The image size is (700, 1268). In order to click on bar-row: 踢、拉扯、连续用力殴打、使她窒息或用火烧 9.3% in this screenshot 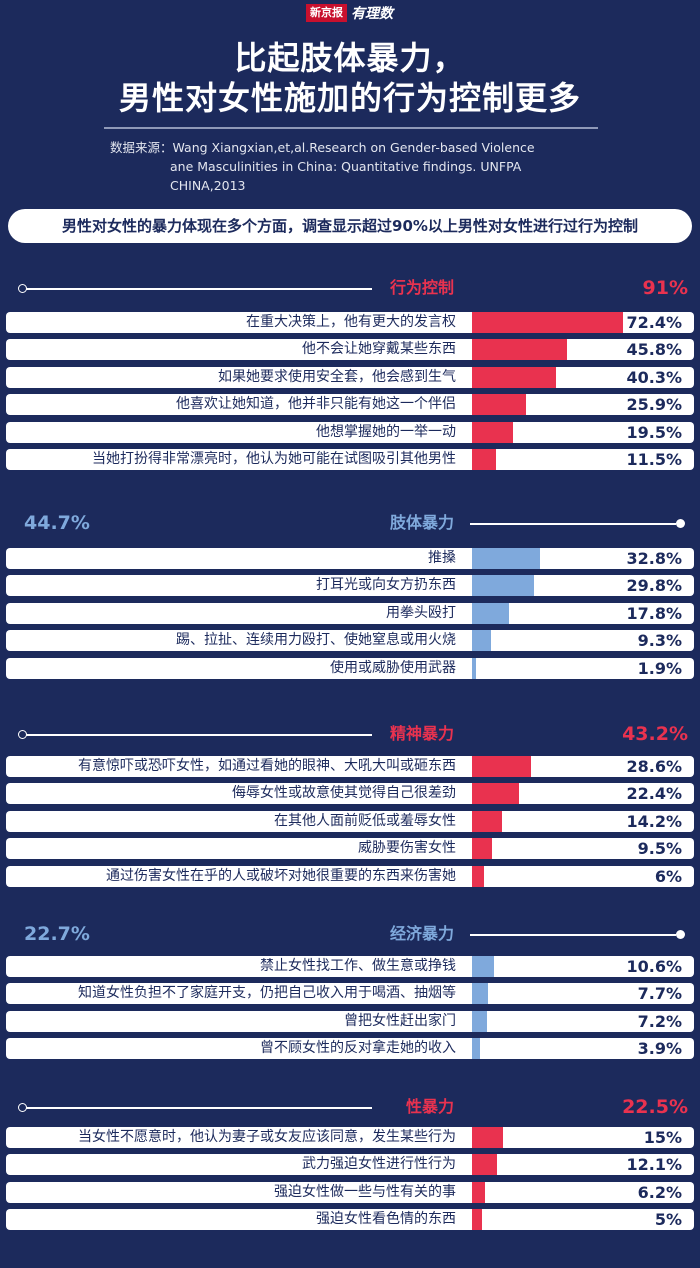, I will do `click(350, 640)`.